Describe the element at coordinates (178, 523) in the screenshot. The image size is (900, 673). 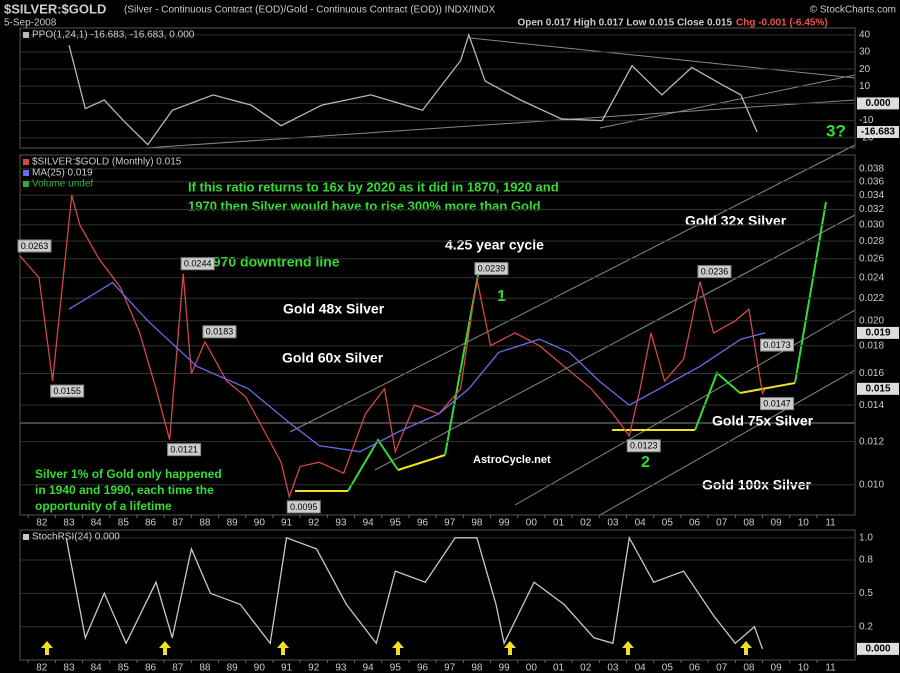
I see `x-tick-label: 87` at that location.